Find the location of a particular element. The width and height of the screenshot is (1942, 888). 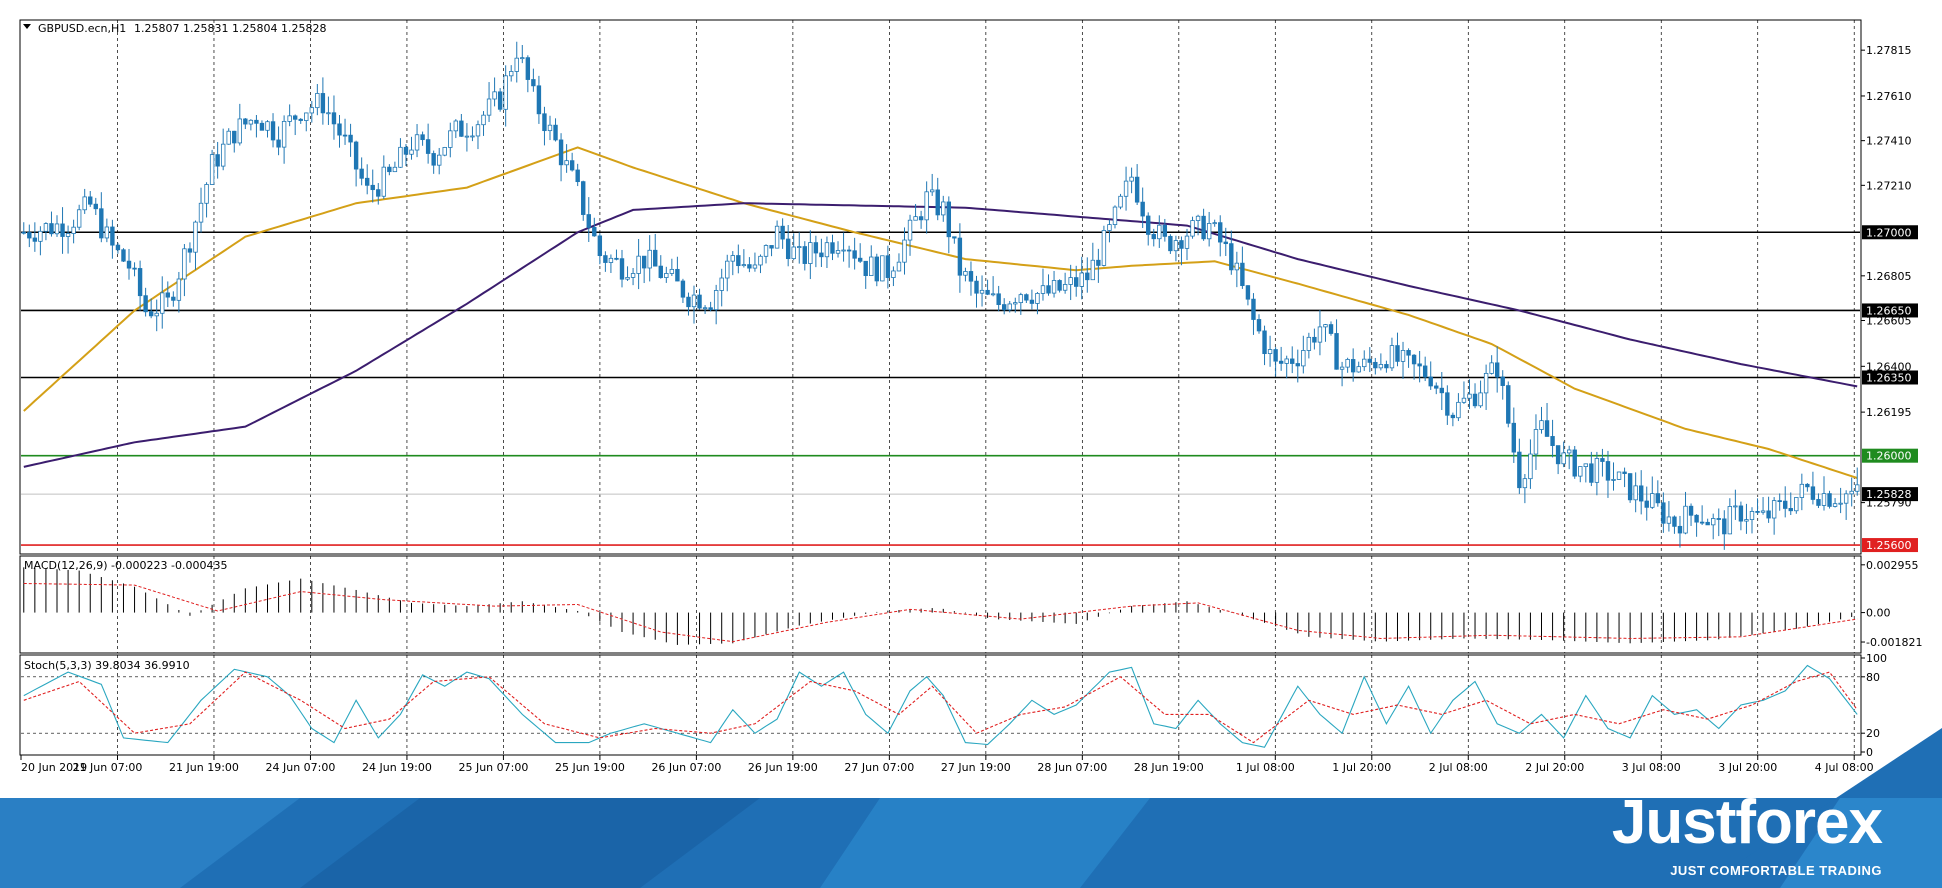

time-label: 3 Jul 20:00 is located at coordinates (1747, 767).